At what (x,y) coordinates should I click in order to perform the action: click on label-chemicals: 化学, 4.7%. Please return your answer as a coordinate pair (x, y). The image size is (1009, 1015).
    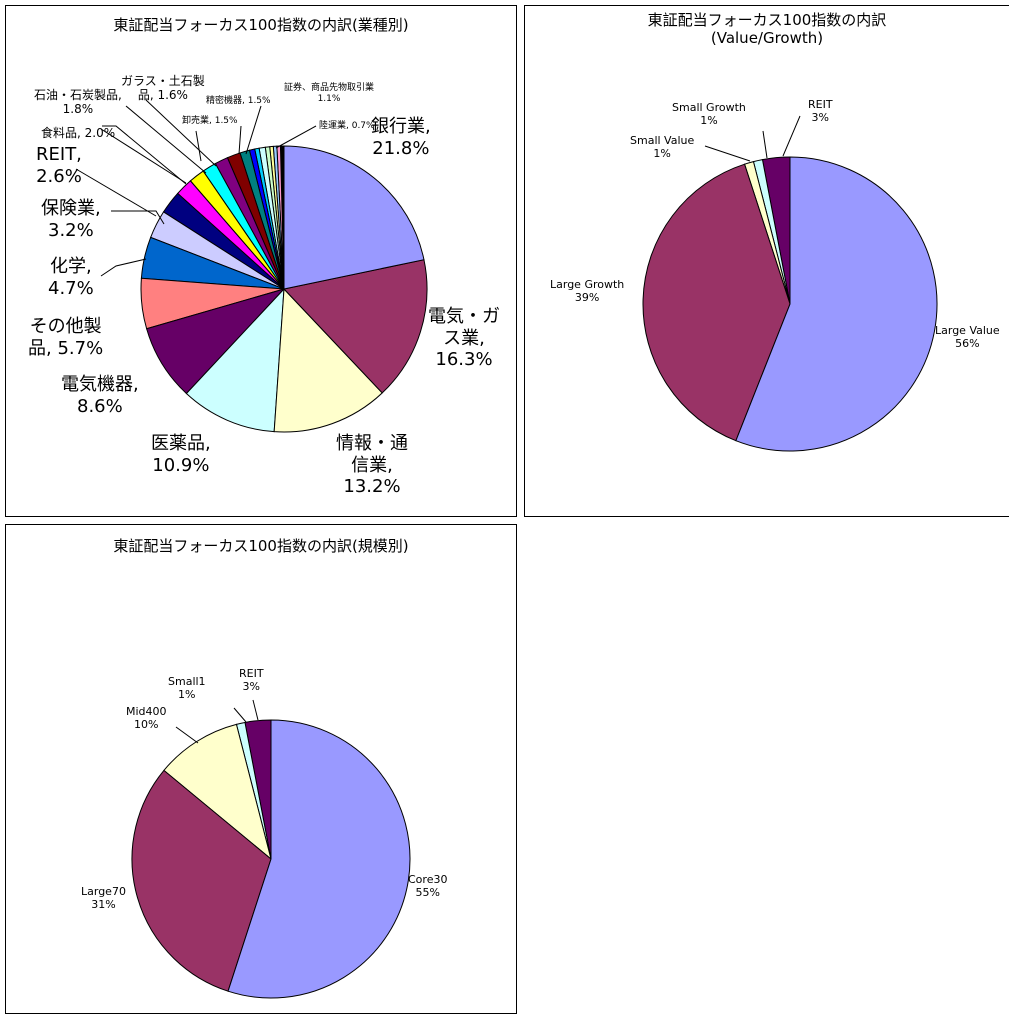
    Looking at the image, I should click on (71, 277).